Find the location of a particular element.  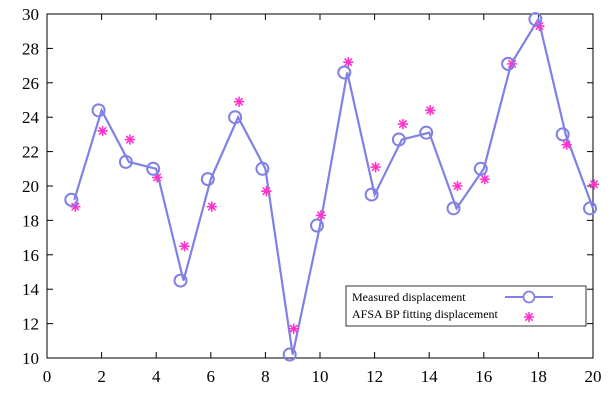

y-tick-label: 26 is located at coordinates (30, 83).